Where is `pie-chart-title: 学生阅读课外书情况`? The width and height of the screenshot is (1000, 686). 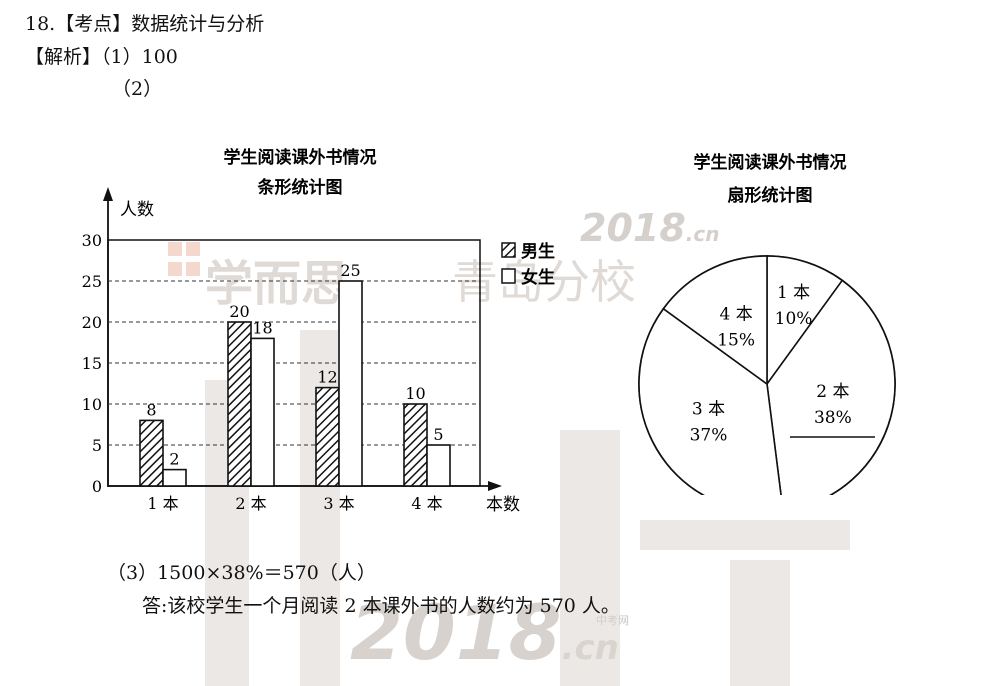
pie-chart-title: 学生阅读课外书情况 is located at coordinates (770, 162).